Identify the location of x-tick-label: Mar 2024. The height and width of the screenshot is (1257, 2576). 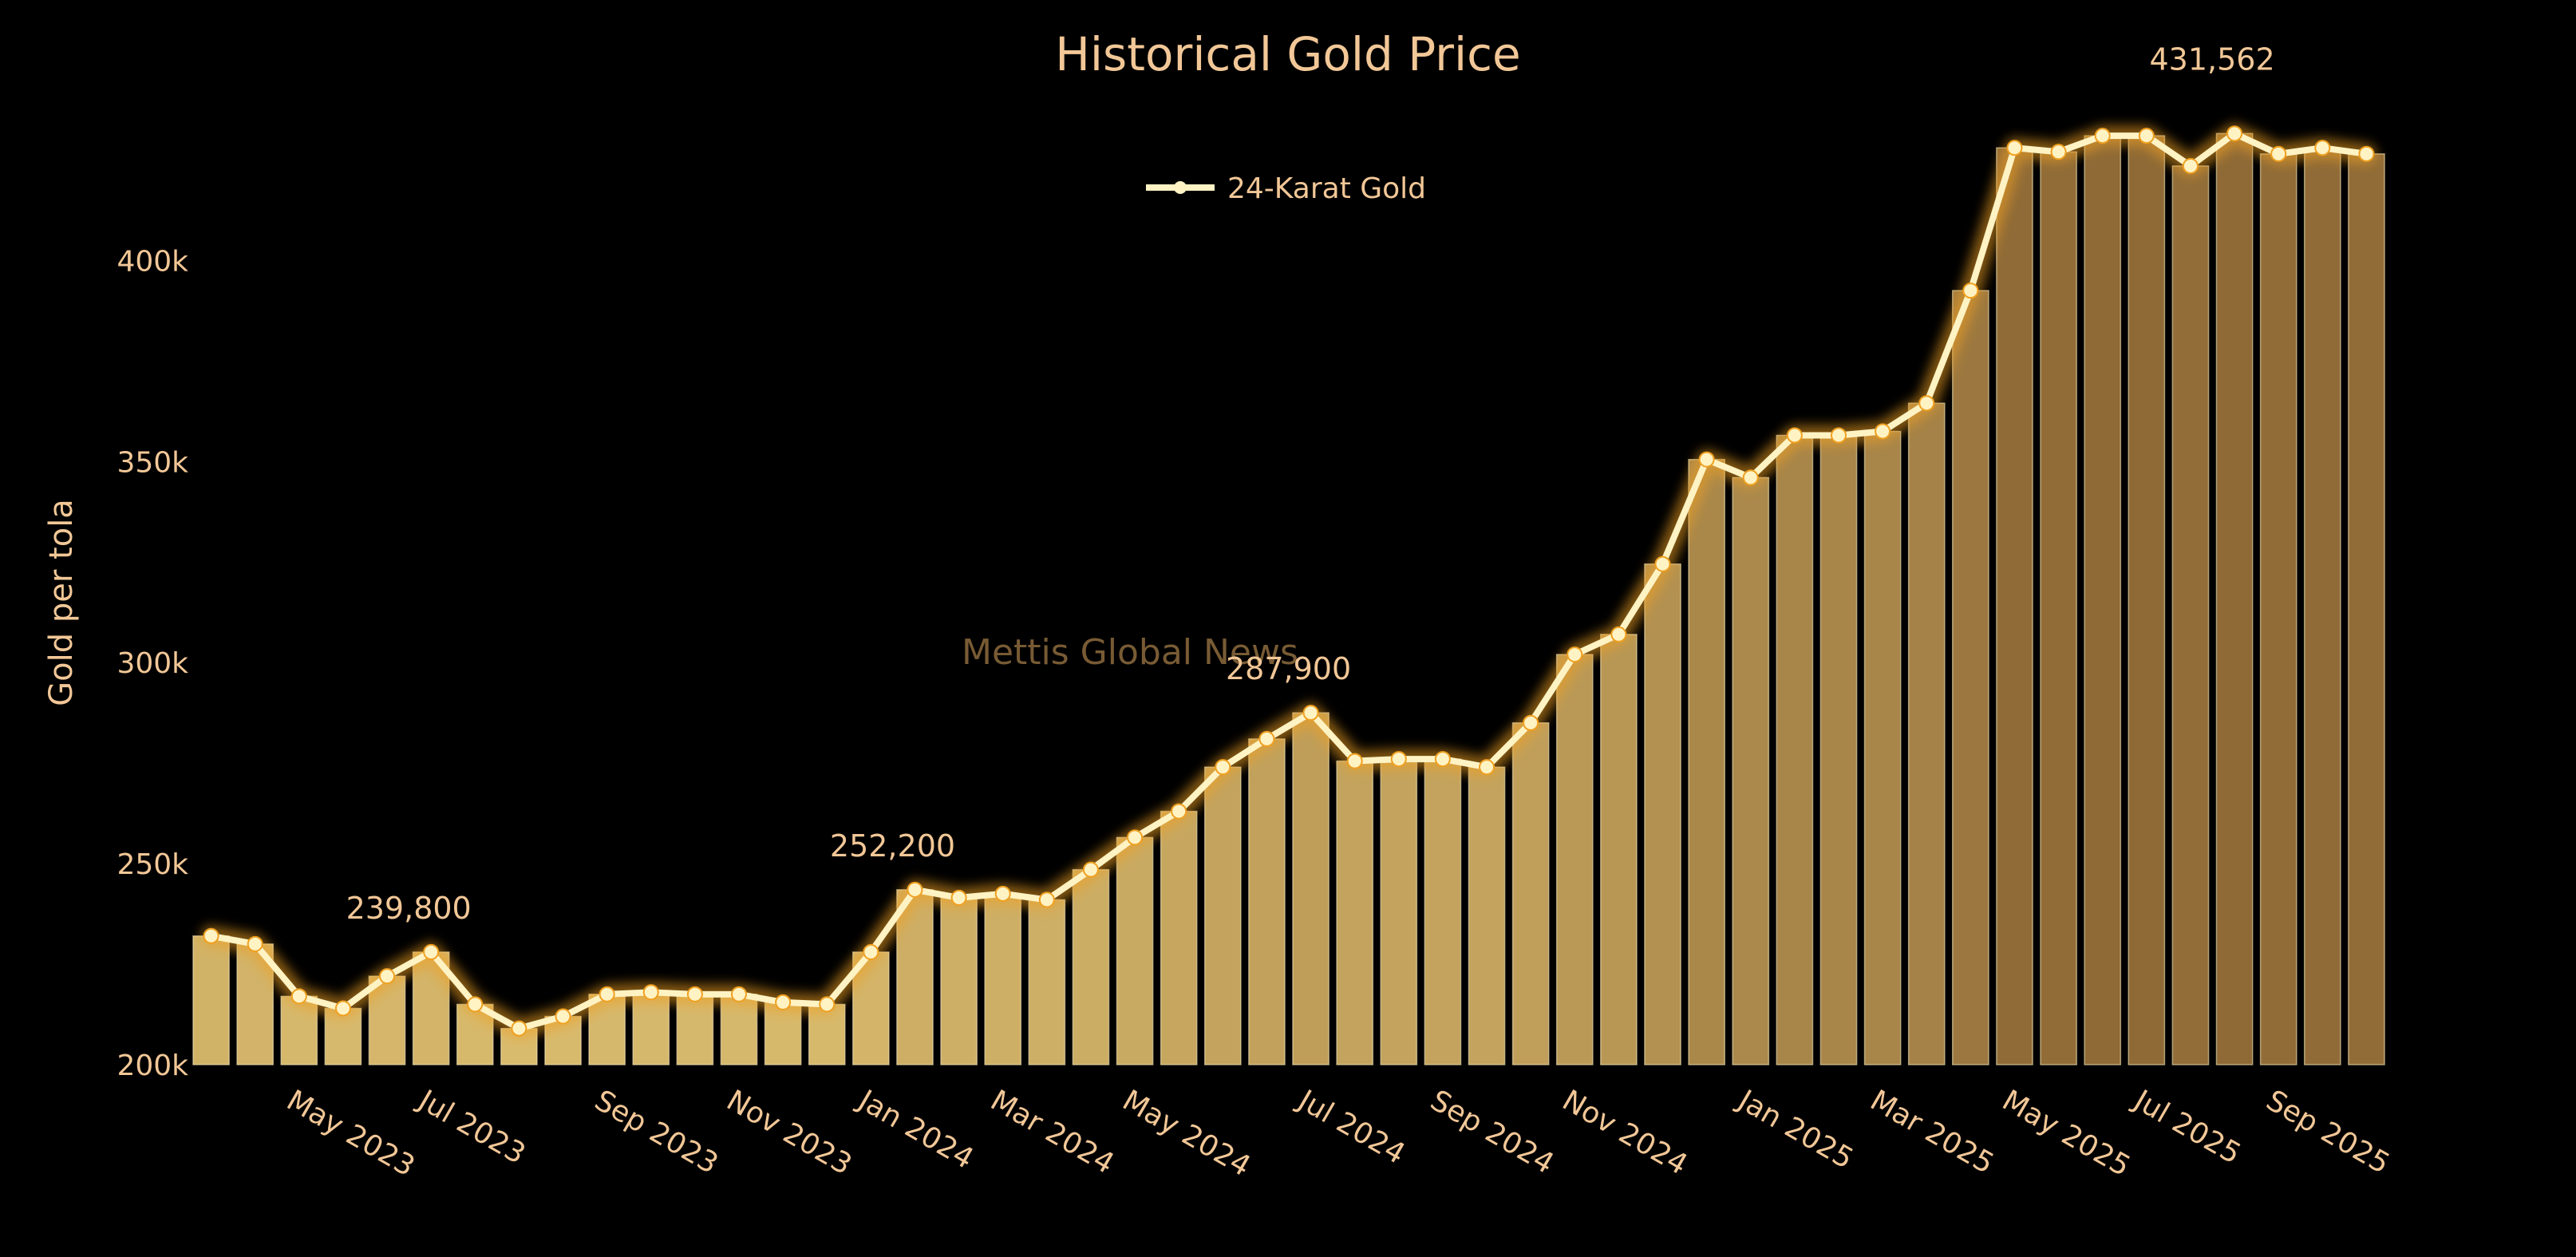
(1052, 1132).